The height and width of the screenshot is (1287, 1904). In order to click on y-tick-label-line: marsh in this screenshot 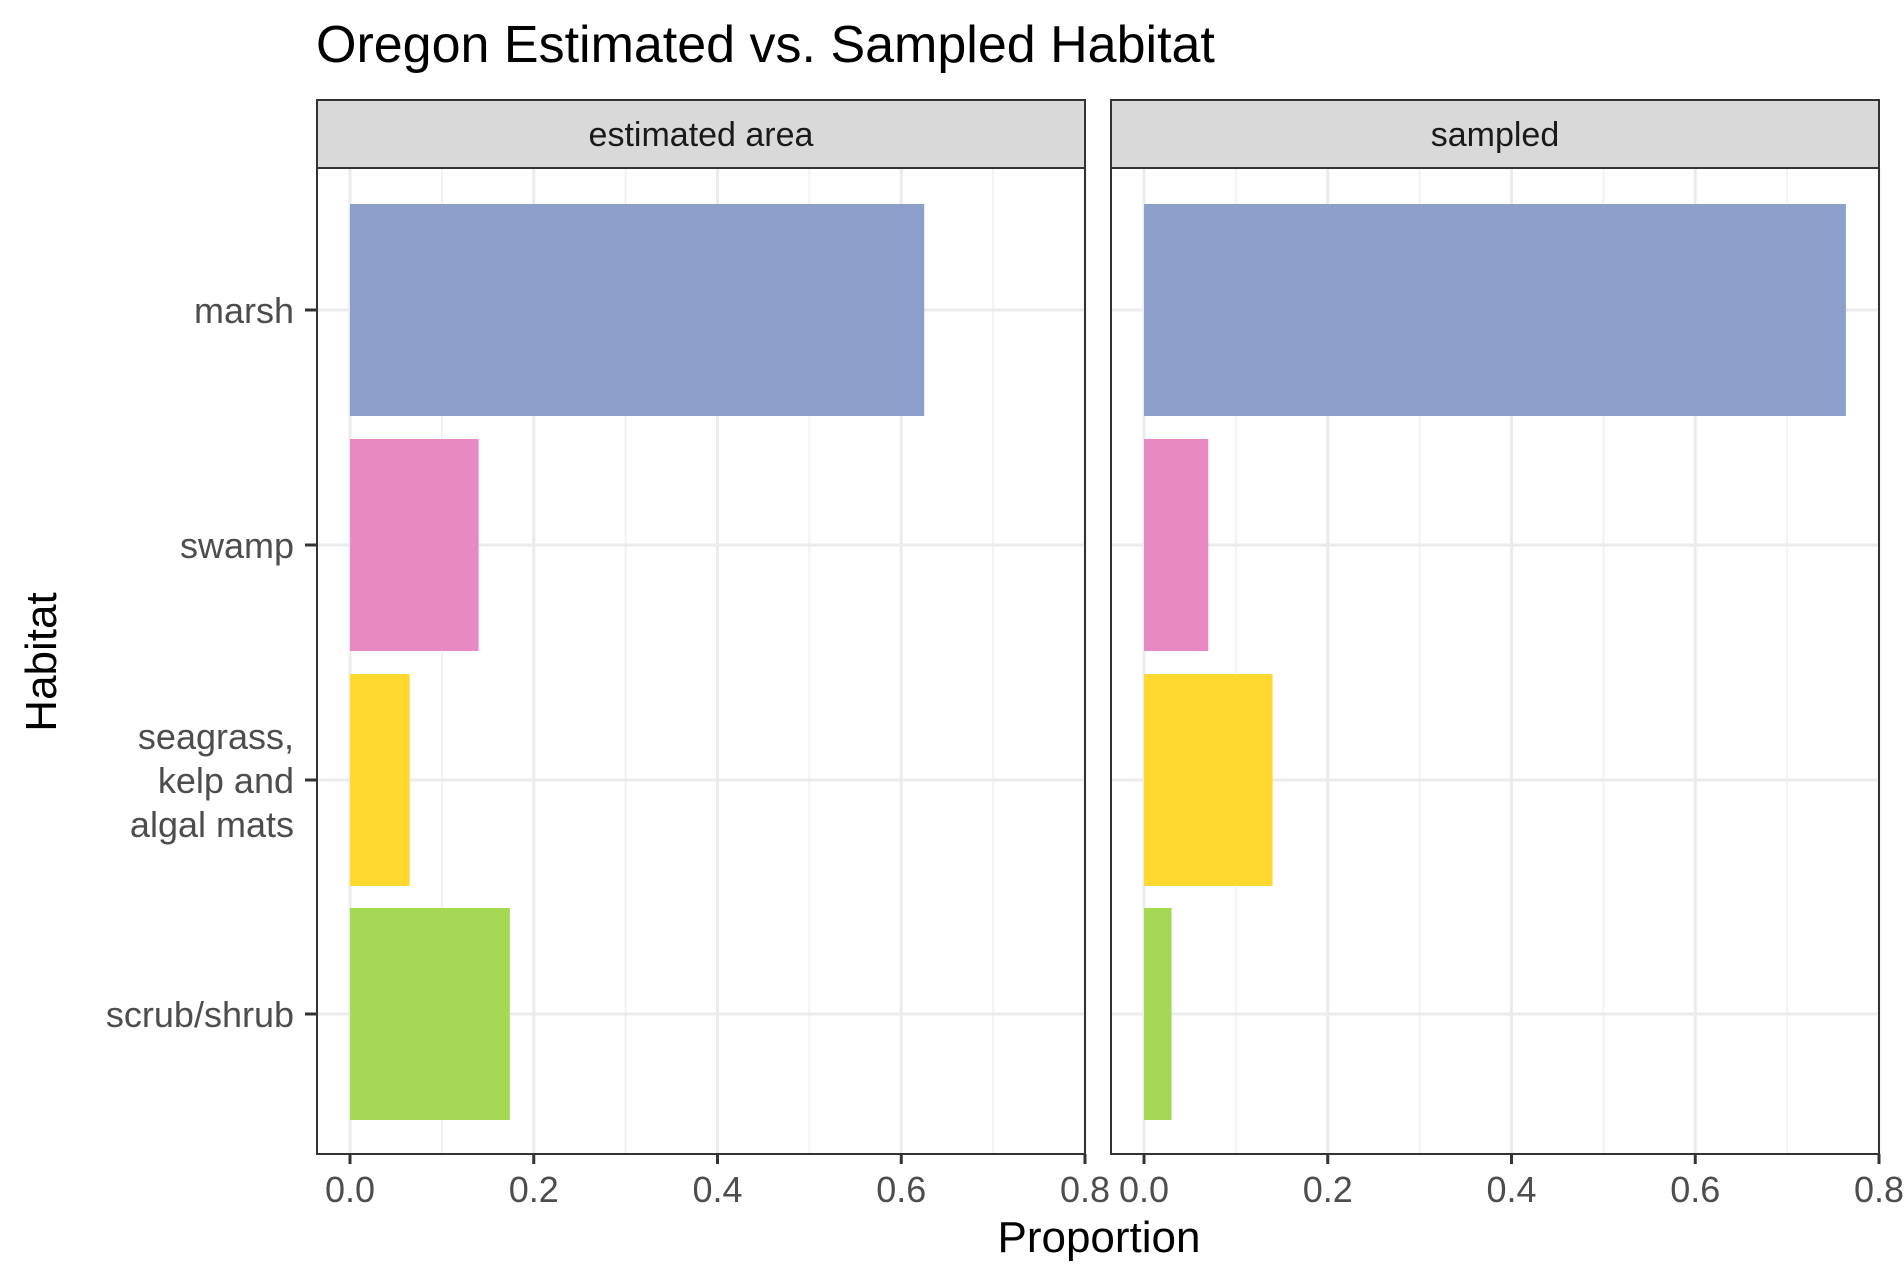, I will do `click(244, 310)`.